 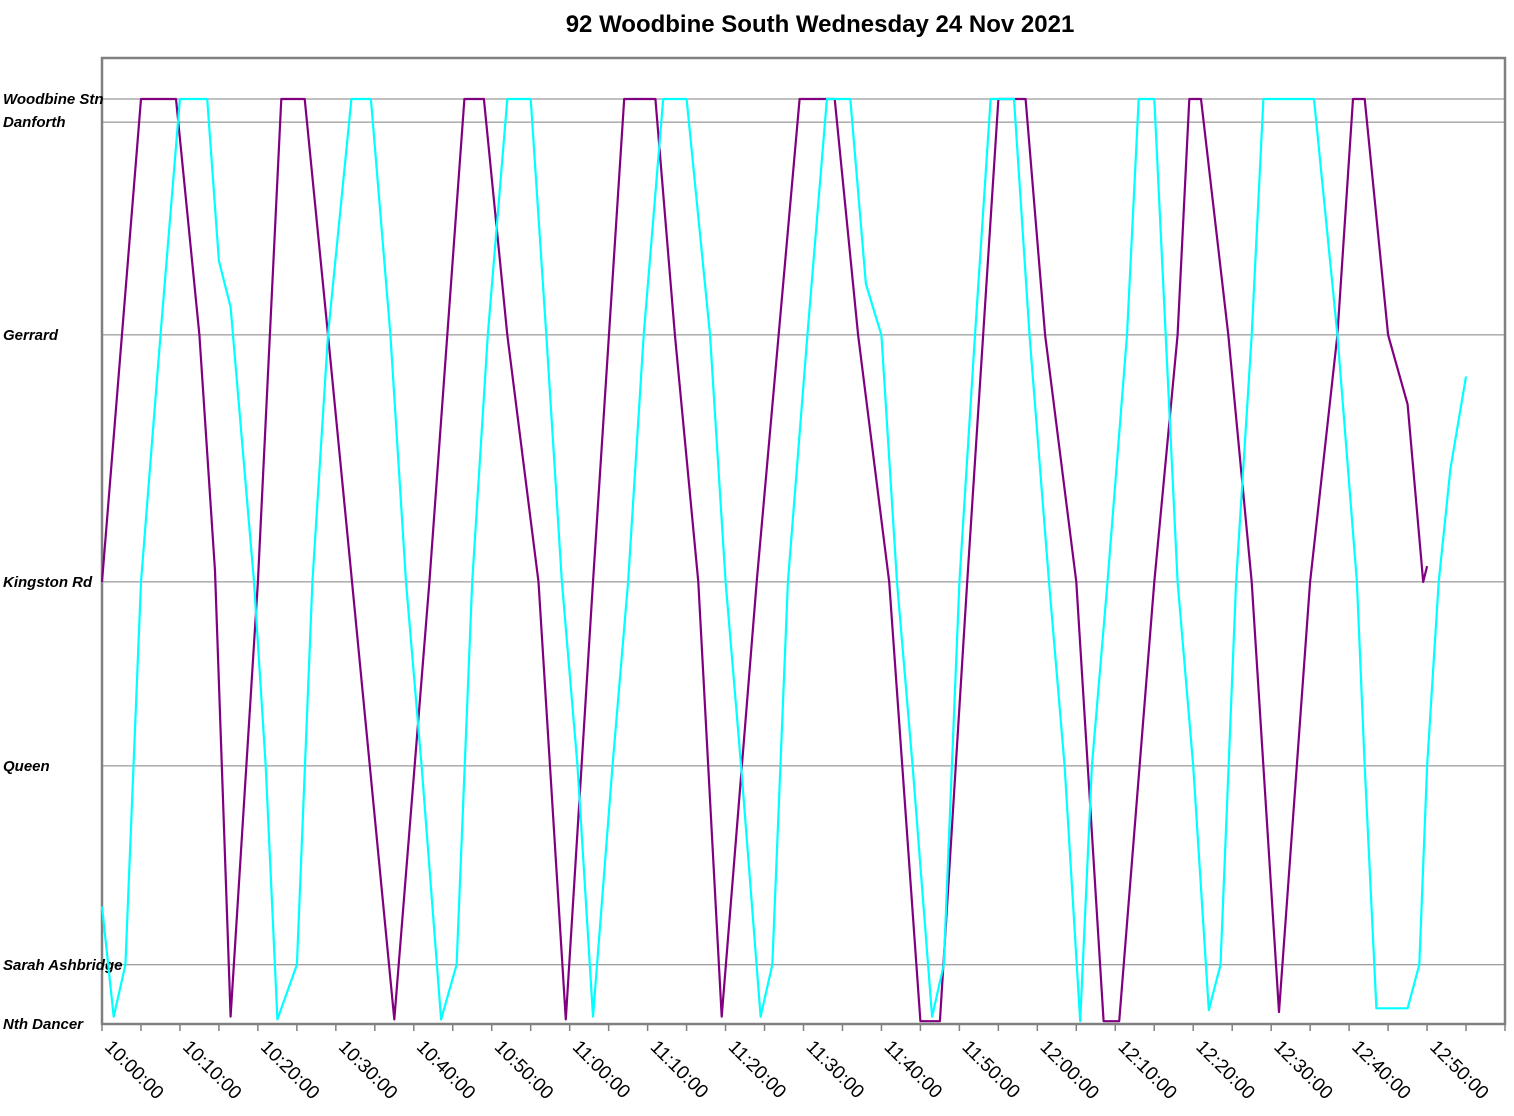 What do you see at coordinates (211, 1070) in the screenshot?
I see `x-tick-label: 10:10:00` at bounding box center [211, 1070].